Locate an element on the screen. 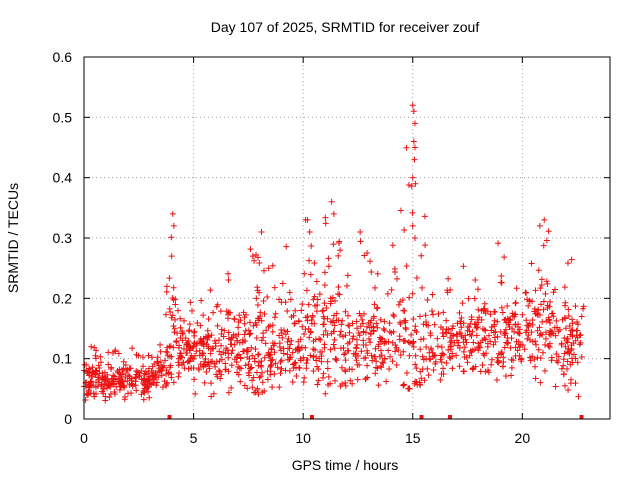  x-tick-label: 10 is located at coordinates (303, 438).